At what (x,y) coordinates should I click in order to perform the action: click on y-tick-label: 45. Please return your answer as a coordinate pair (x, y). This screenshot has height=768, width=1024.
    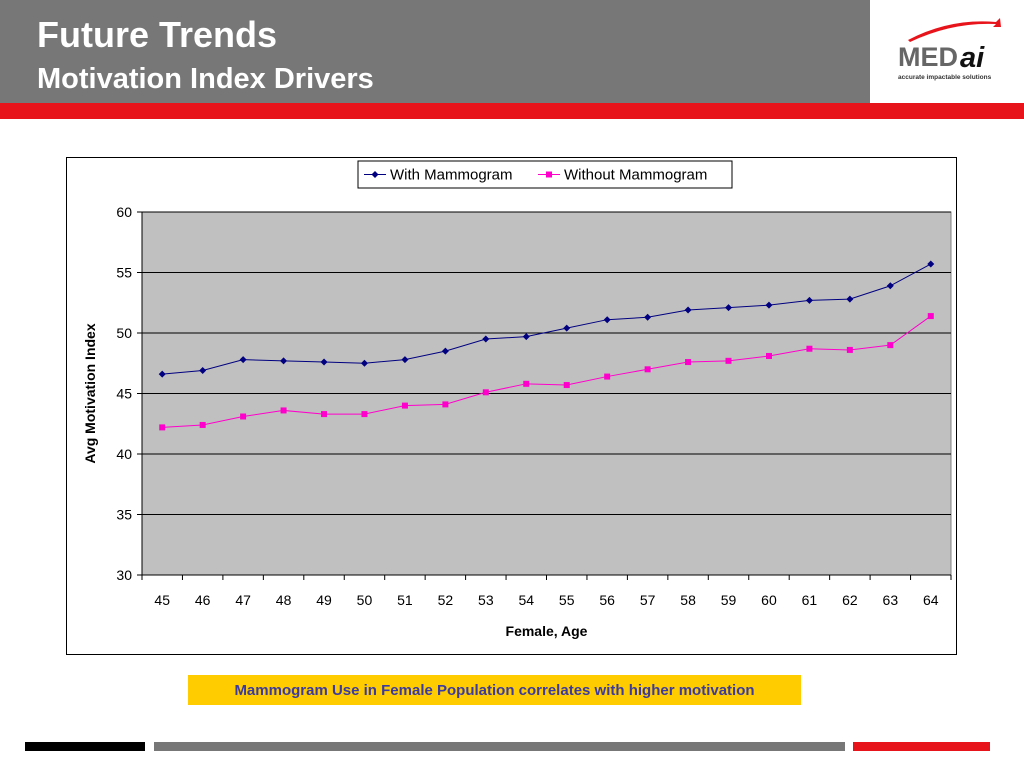
    Looking at the image, I should click on (124, 394).